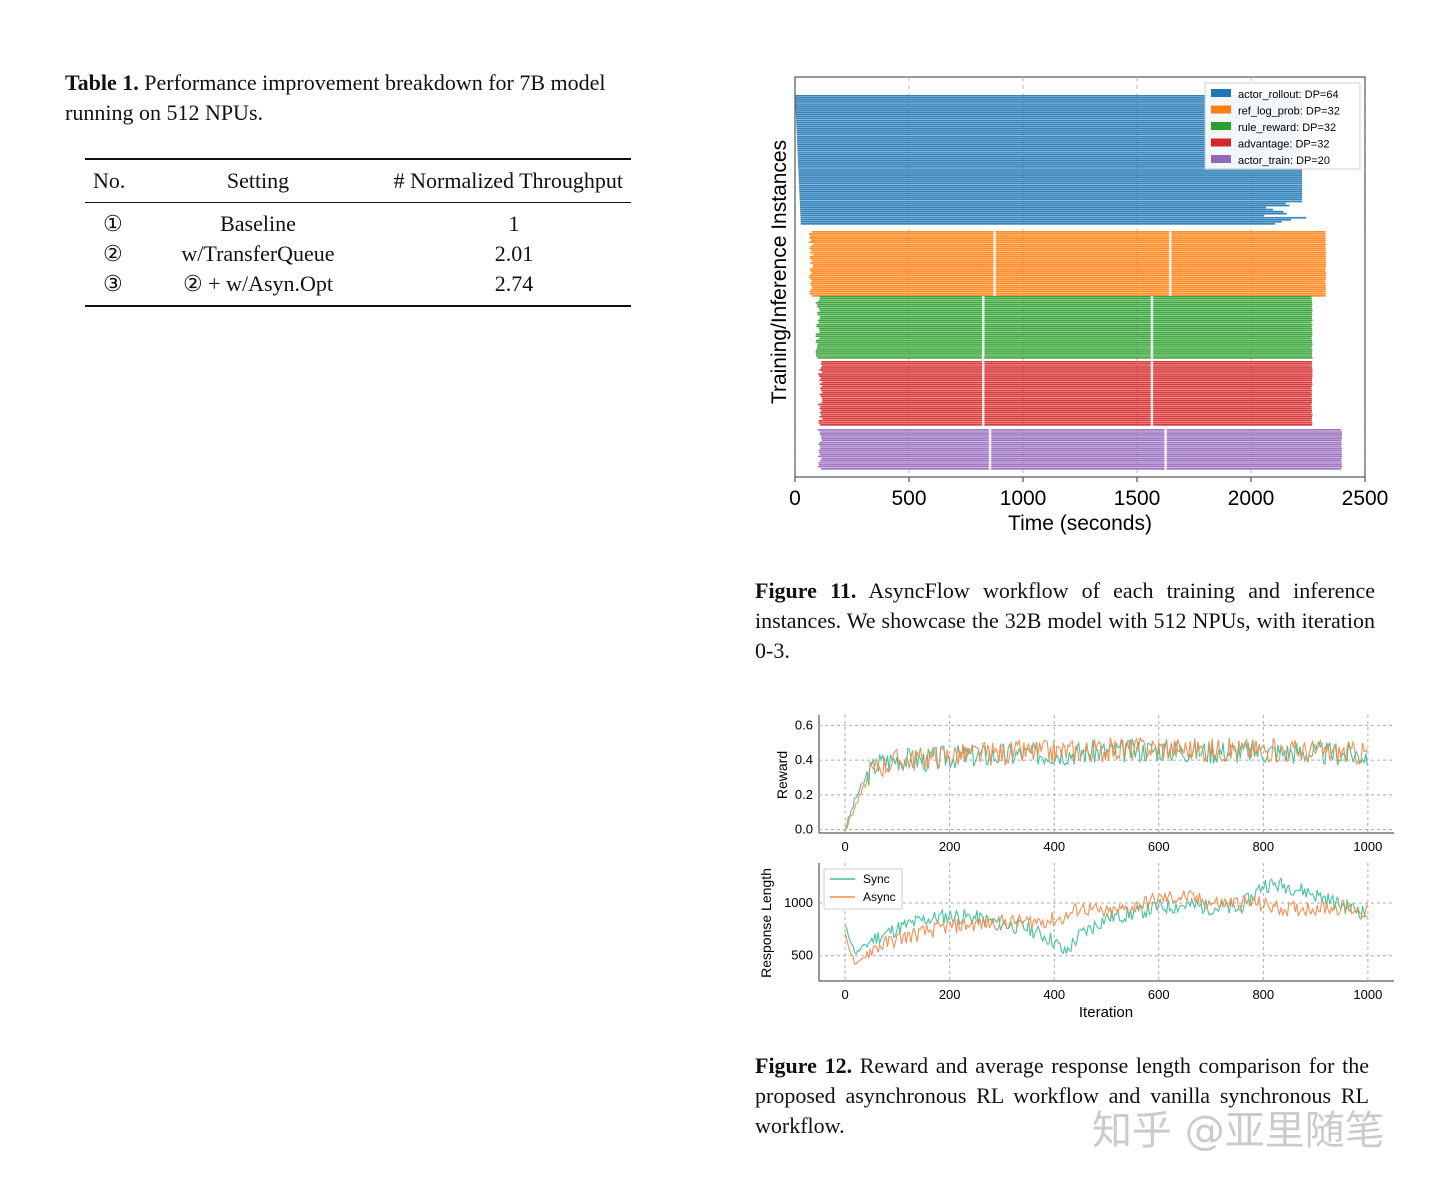 This screenshot has height=1186, width=1440. Describe the element at coordinates (782, 775) in the screenshot. I see `y-axis-label: Reward` at that location.